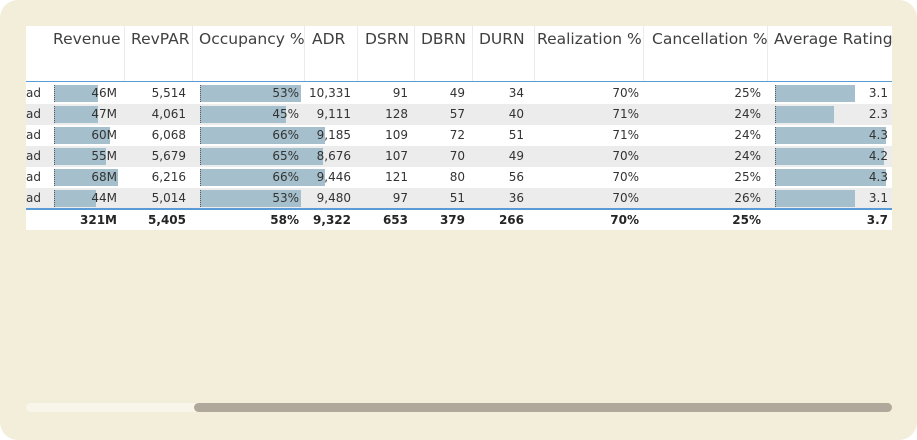 The height and width of the screenshot is (440, 917). Describe the element at coordinates (459, 81) in the screenshot. I see `header-rule` at that location.